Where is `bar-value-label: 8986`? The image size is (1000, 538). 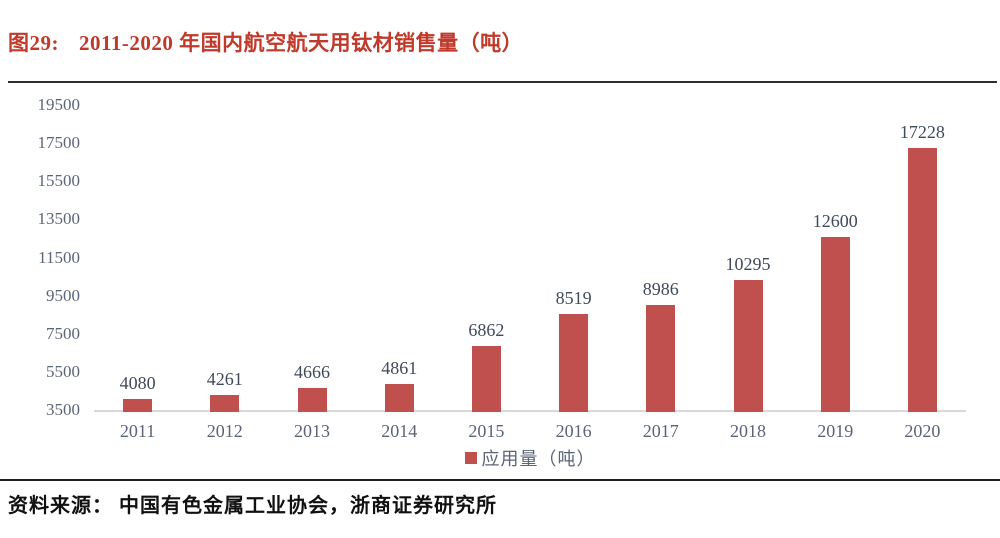 bar-value-label: 8986 is located at coordinates (660, 289).